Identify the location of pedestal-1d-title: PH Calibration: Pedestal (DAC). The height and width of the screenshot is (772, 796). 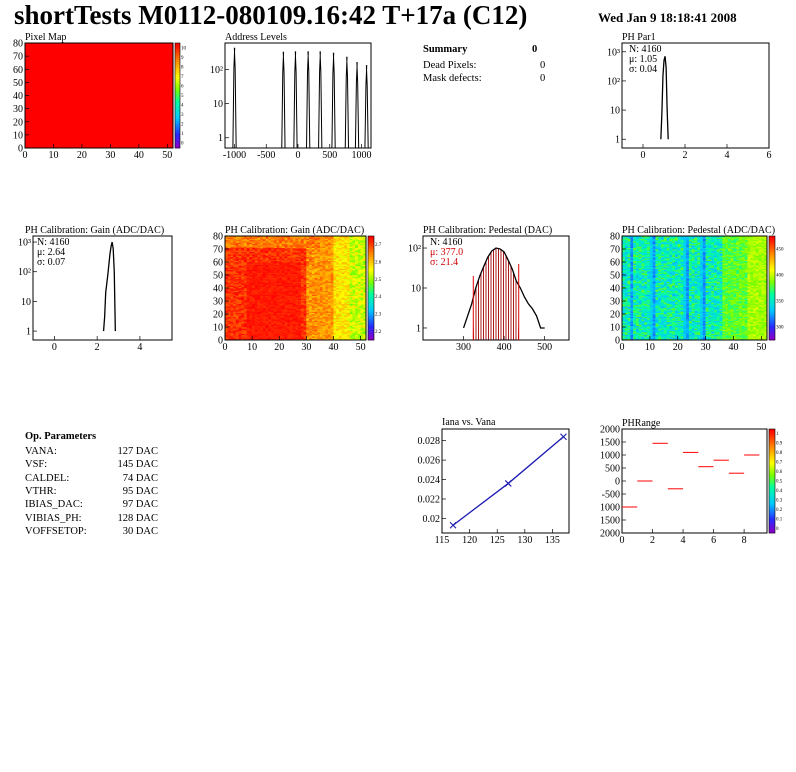
(487, 230).